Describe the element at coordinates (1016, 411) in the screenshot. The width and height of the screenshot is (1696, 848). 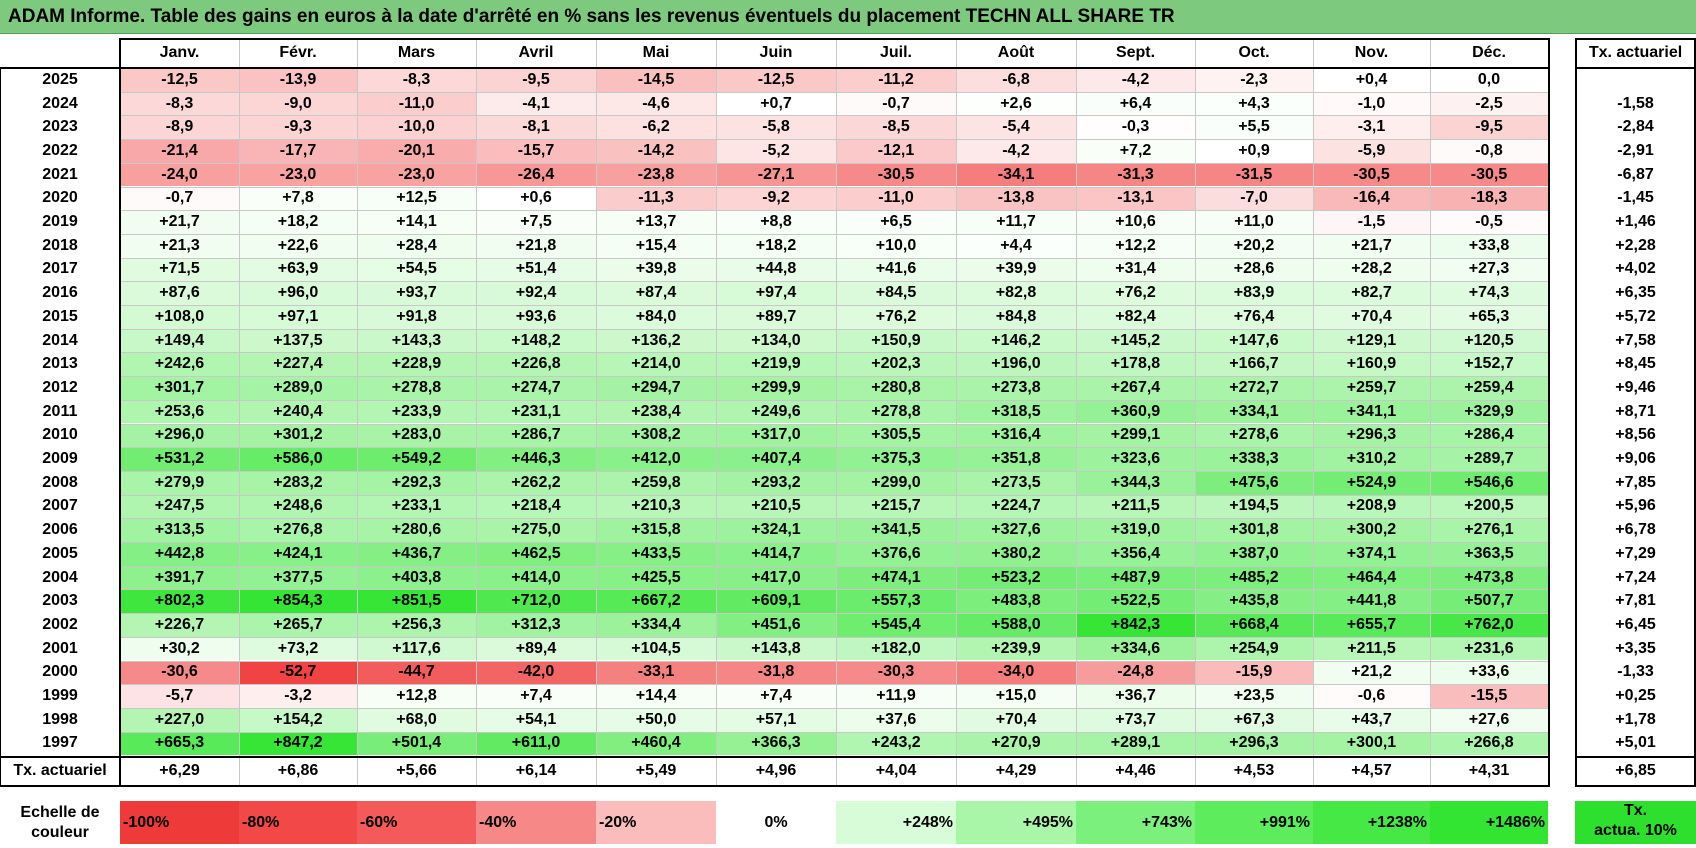
I see `table-cell: +318,5` at that location.